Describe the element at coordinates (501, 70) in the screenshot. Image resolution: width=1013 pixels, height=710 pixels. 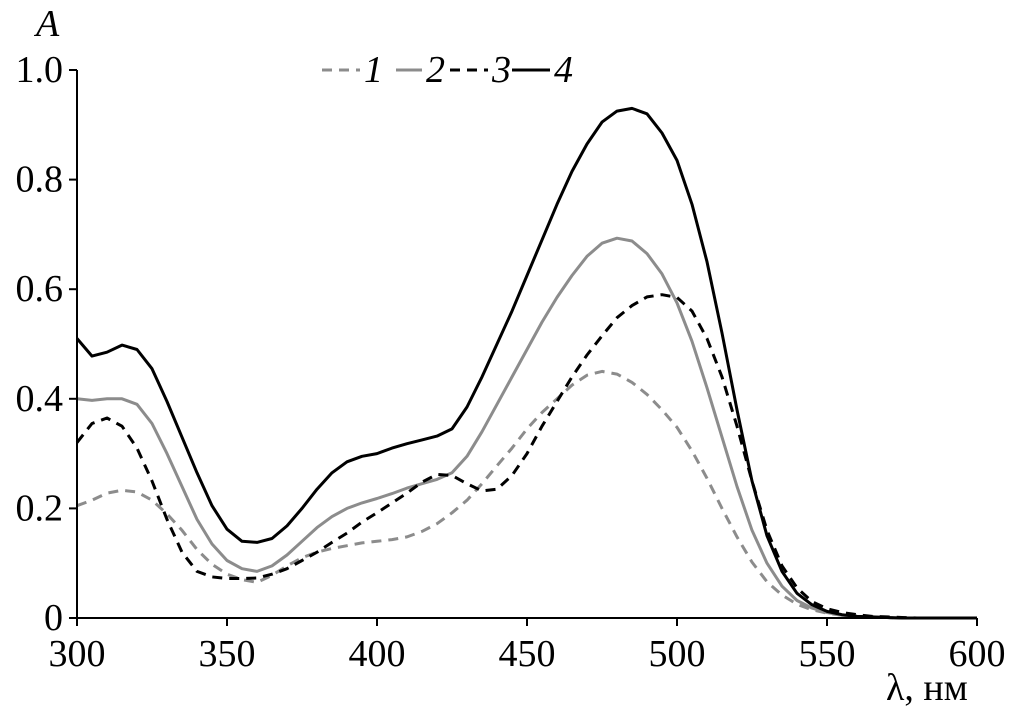
I see `legend-label-3: 3` at that location.